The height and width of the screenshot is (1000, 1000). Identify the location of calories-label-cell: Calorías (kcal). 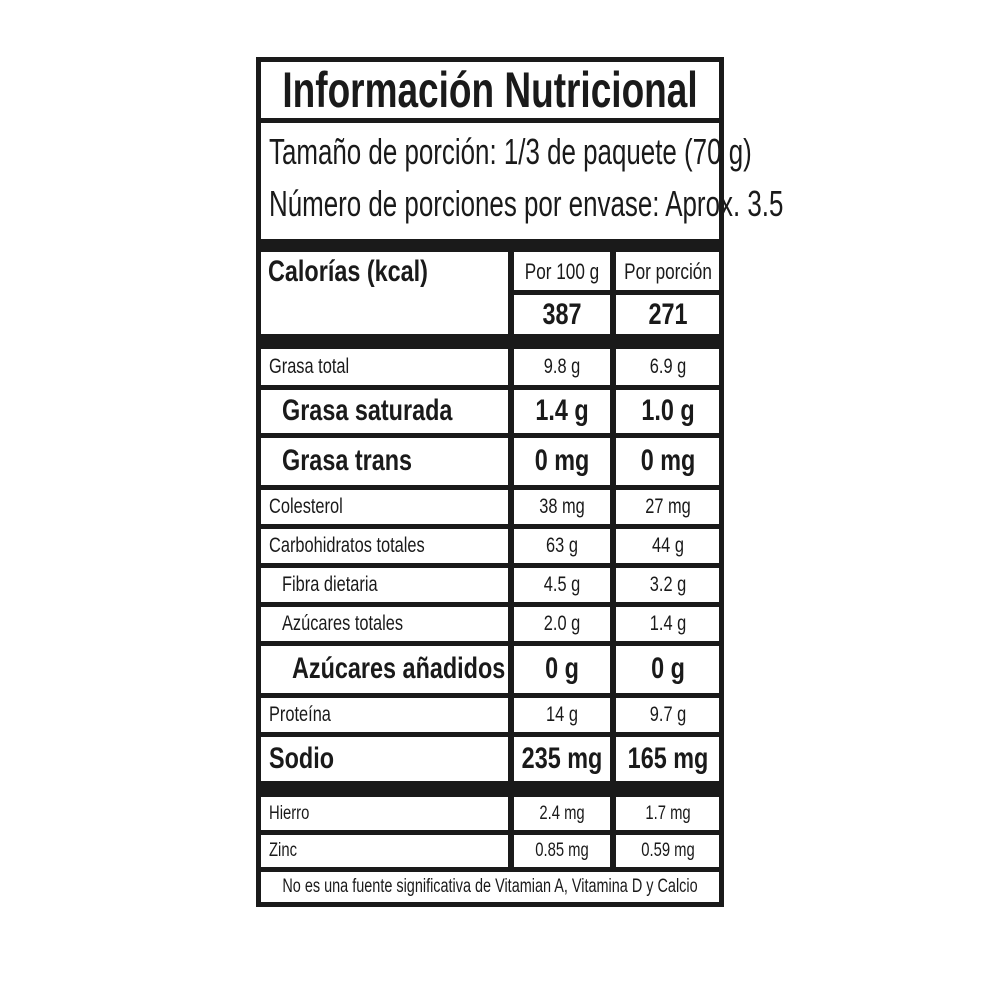
(384, 293).